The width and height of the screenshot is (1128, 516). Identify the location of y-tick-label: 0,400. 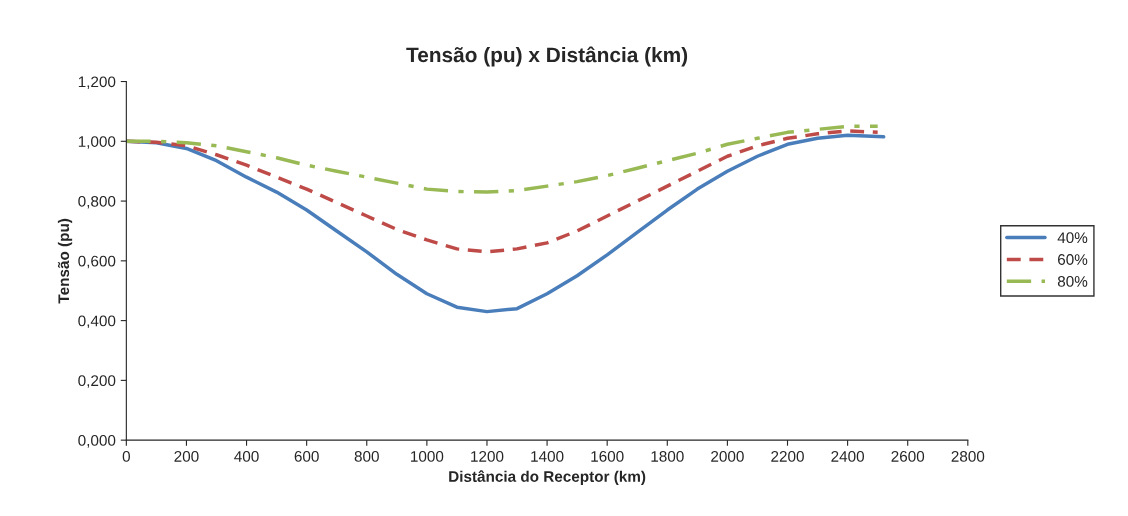
(97, 322).